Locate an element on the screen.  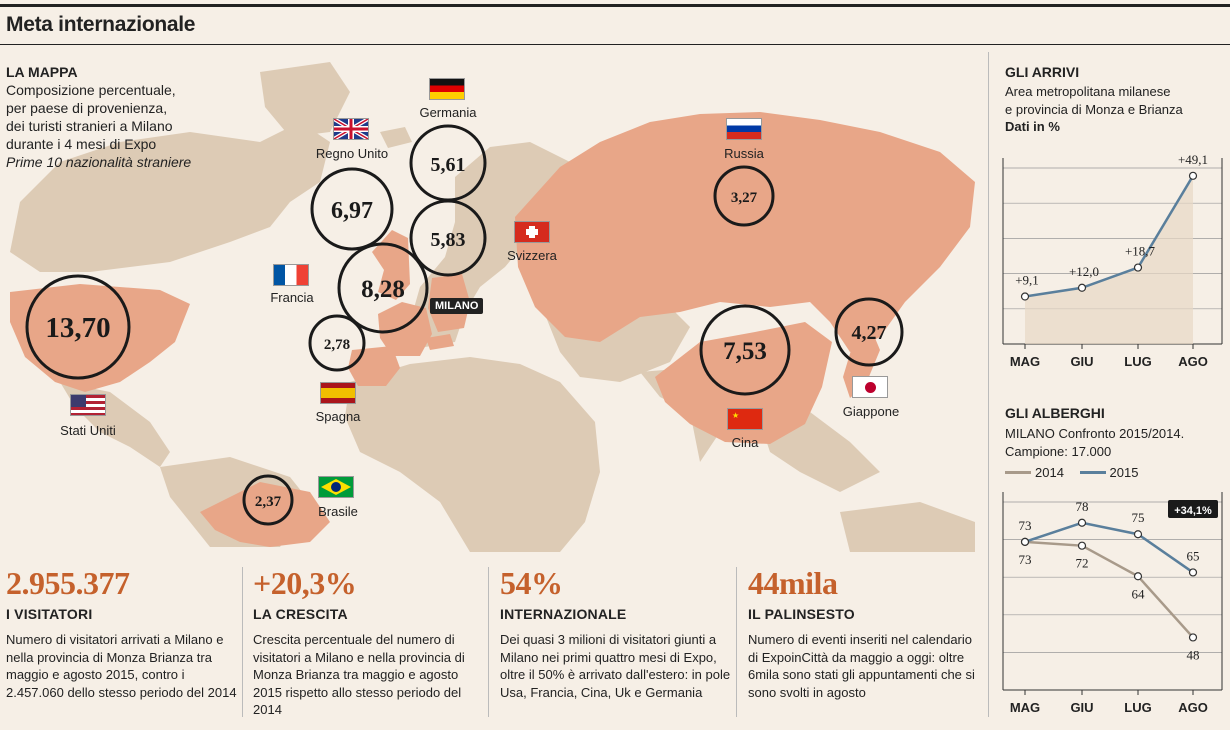
bubble-spain is located at coordinates (337, 343).